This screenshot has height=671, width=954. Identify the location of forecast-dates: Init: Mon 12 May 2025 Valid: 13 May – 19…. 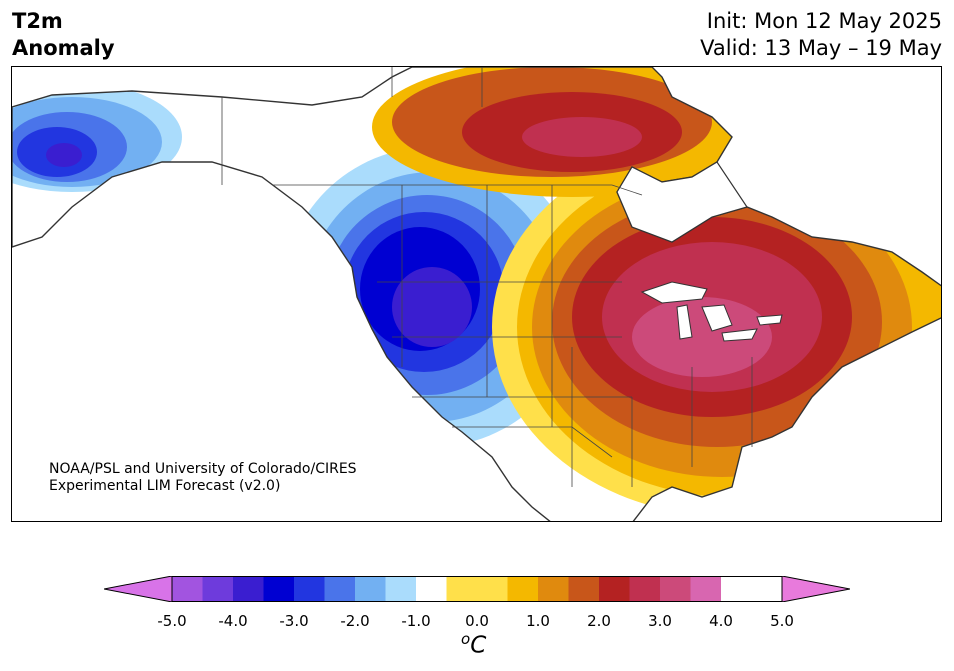
(821, 35).